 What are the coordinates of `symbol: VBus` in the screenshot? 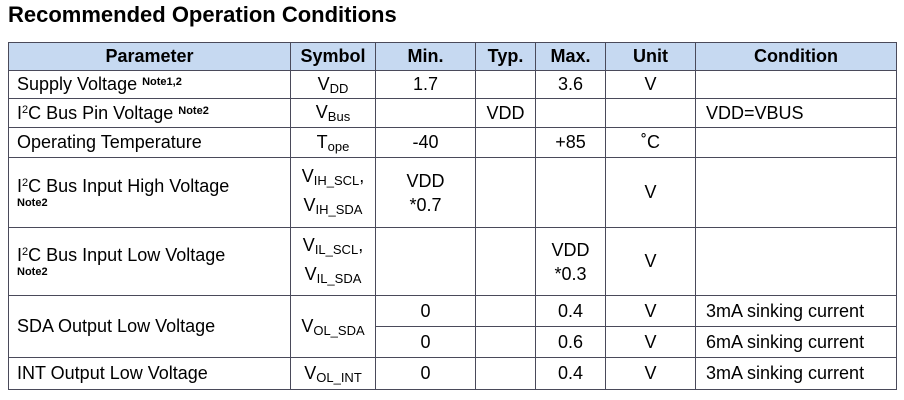 It's located at (332, 113).